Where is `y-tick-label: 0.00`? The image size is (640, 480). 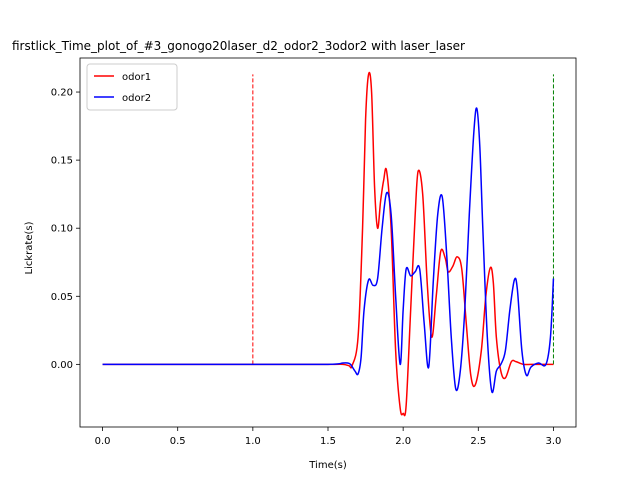 y-tick-label: 0.00 is located at coordinates (62, 365).